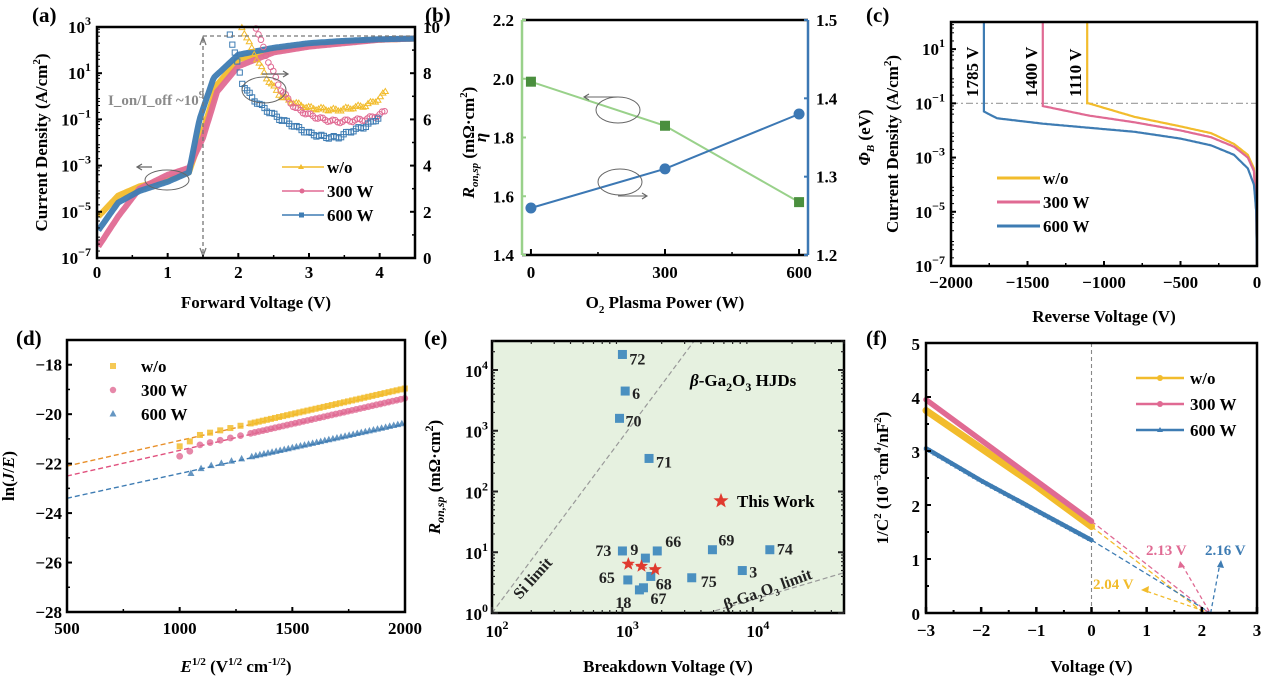 This screenshot has height=683, width=1269. Describe the element at coordinates (79, 71) in the screenshot. I see `y-tick-label: 10¹` at that location.